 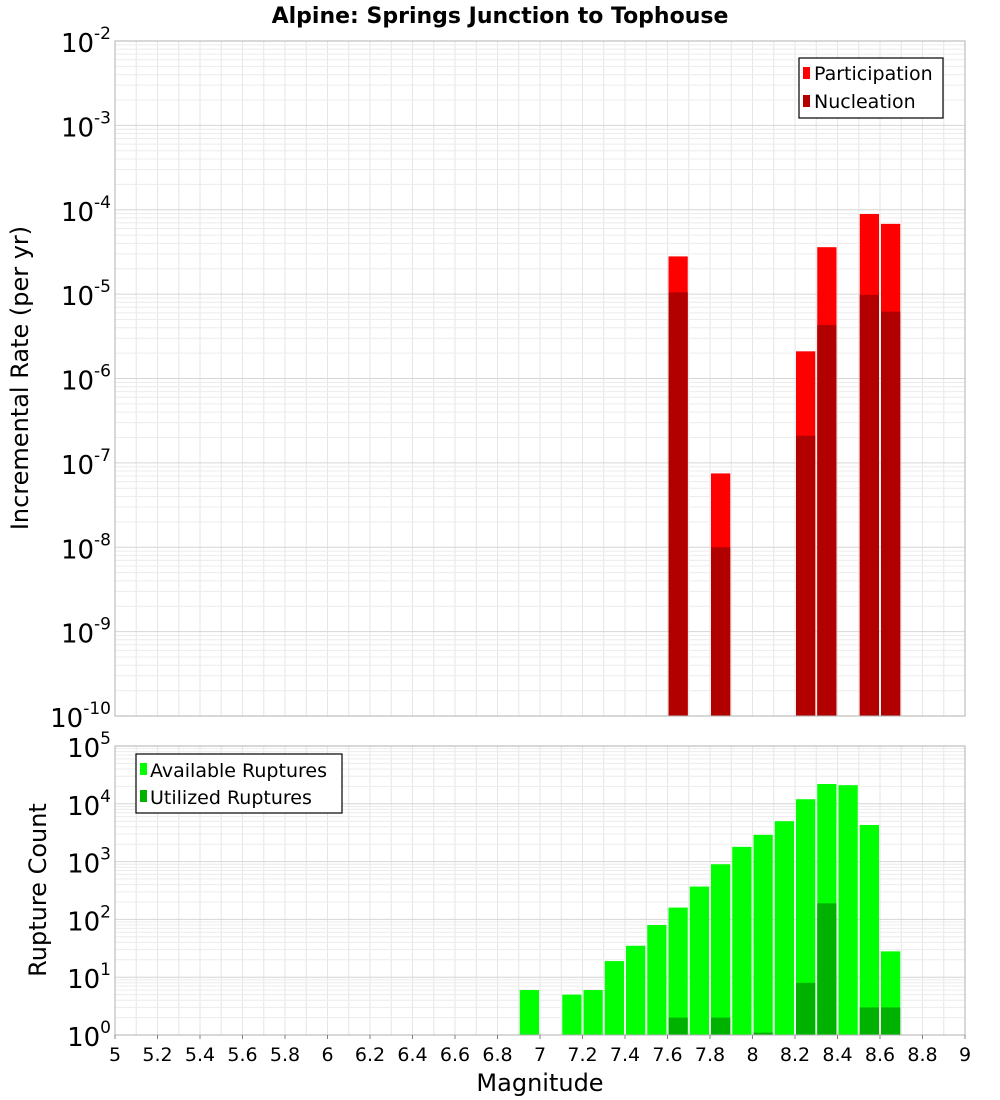 What do you see at coordinates (89, 977) in the screenshot?
I see `count-y-tick-label: 10¹` at bounding box center [89, 977].